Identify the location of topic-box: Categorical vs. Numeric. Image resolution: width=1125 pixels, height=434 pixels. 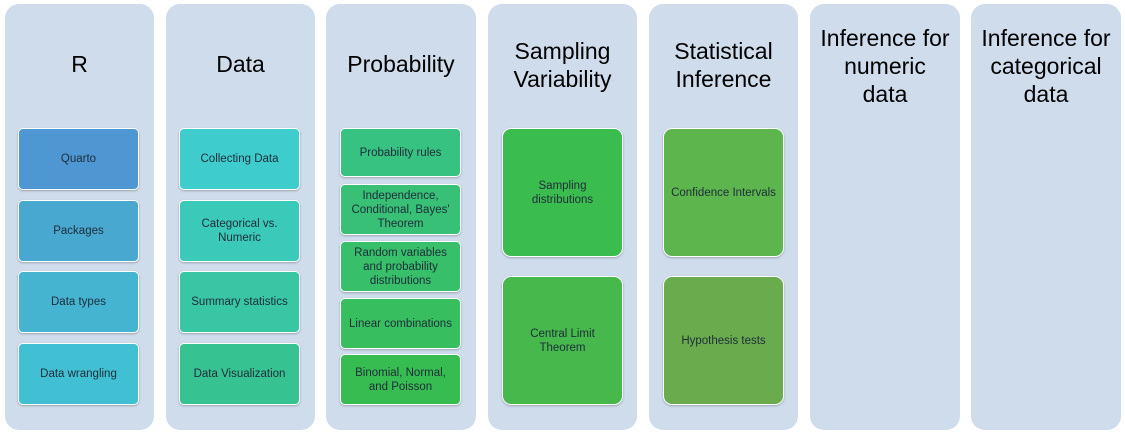
(239, 231).